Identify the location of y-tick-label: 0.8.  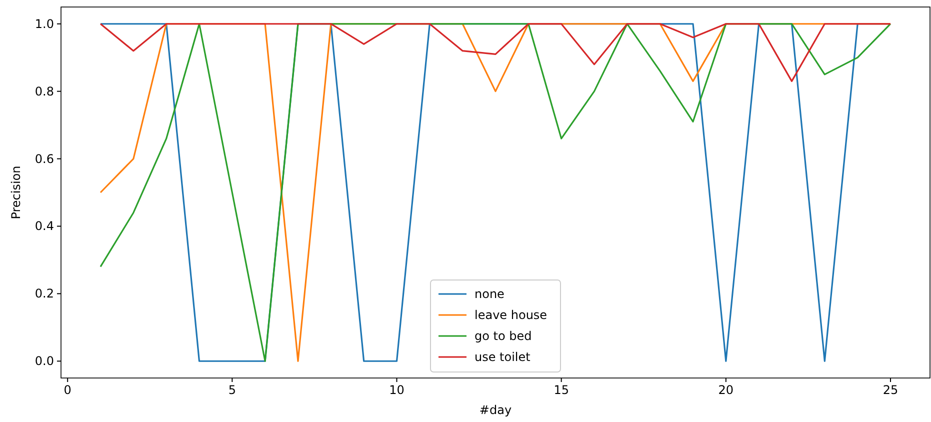
(44, 91).